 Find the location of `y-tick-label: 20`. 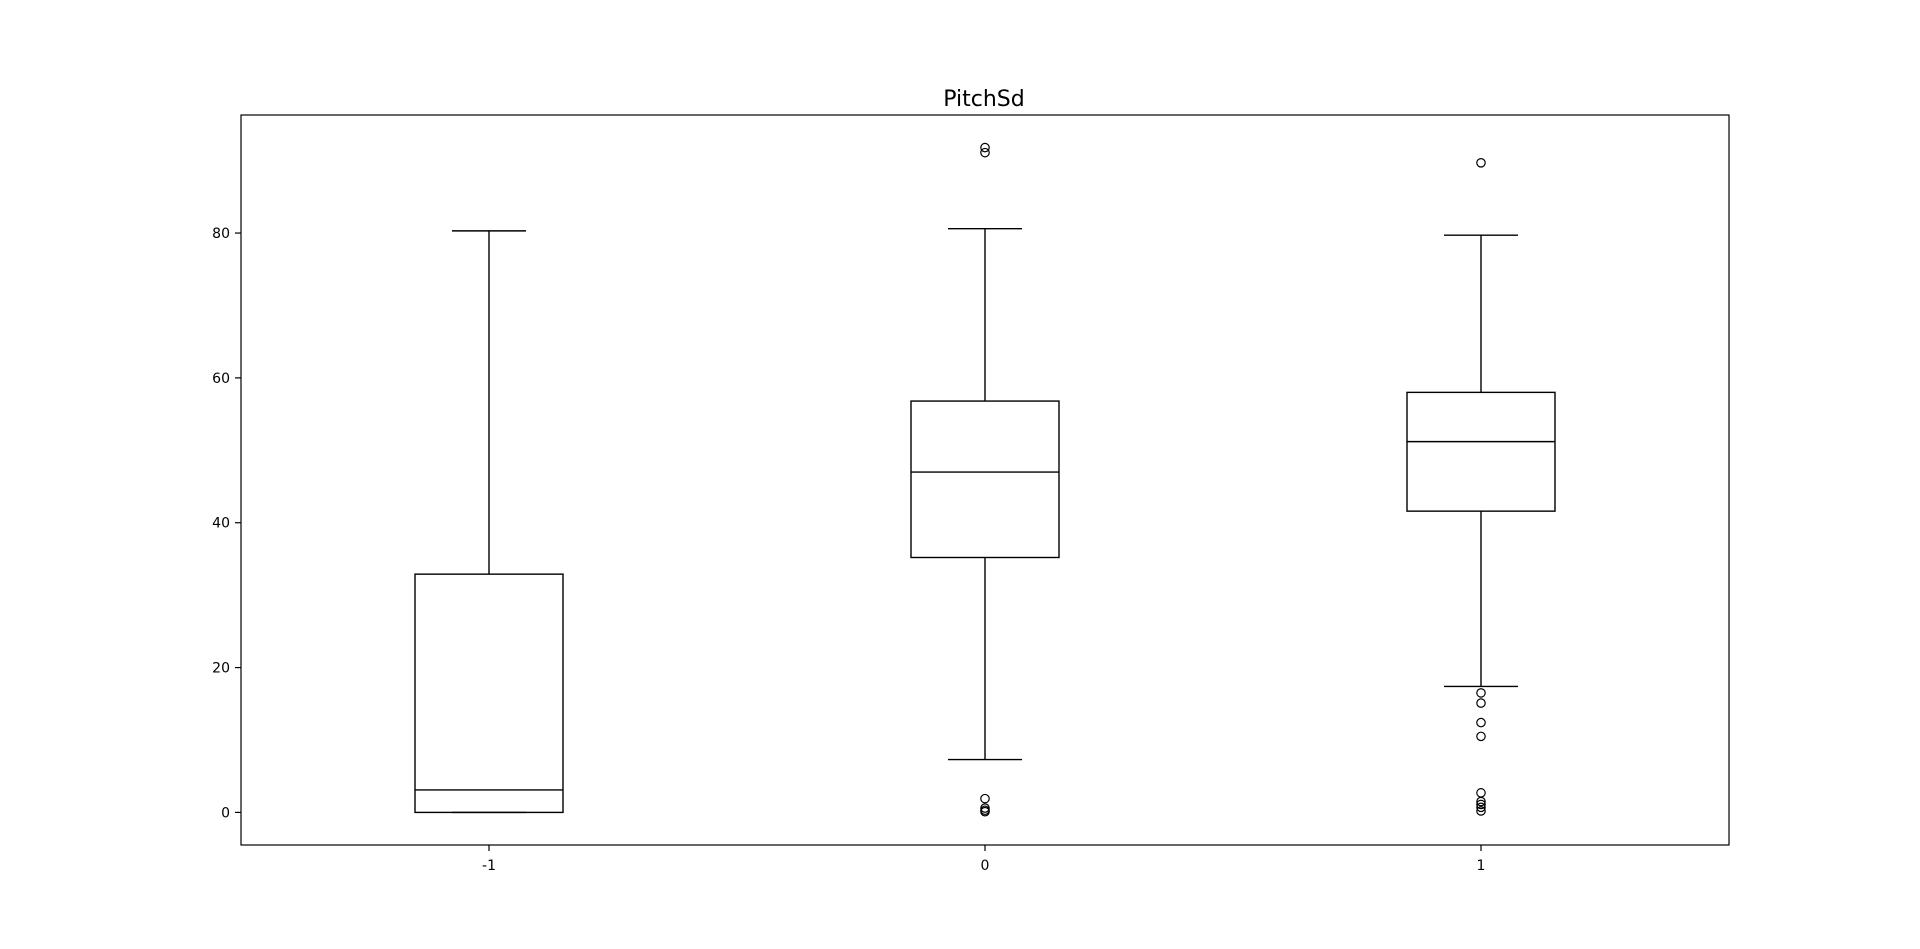

y-tick-label: 20 is located at coordinates (221, 669).